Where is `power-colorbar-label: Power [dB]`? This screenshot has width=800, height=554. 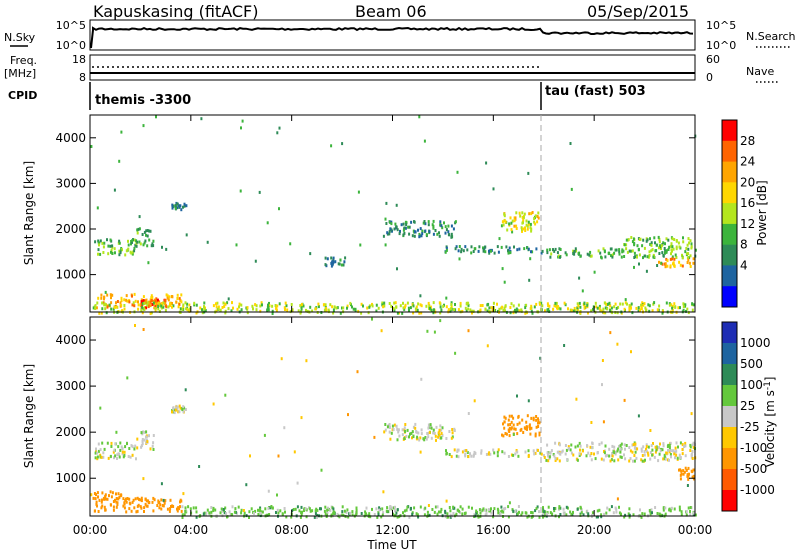 power-colorbar-label: Power [dB] is located at coordinates (762, 212).